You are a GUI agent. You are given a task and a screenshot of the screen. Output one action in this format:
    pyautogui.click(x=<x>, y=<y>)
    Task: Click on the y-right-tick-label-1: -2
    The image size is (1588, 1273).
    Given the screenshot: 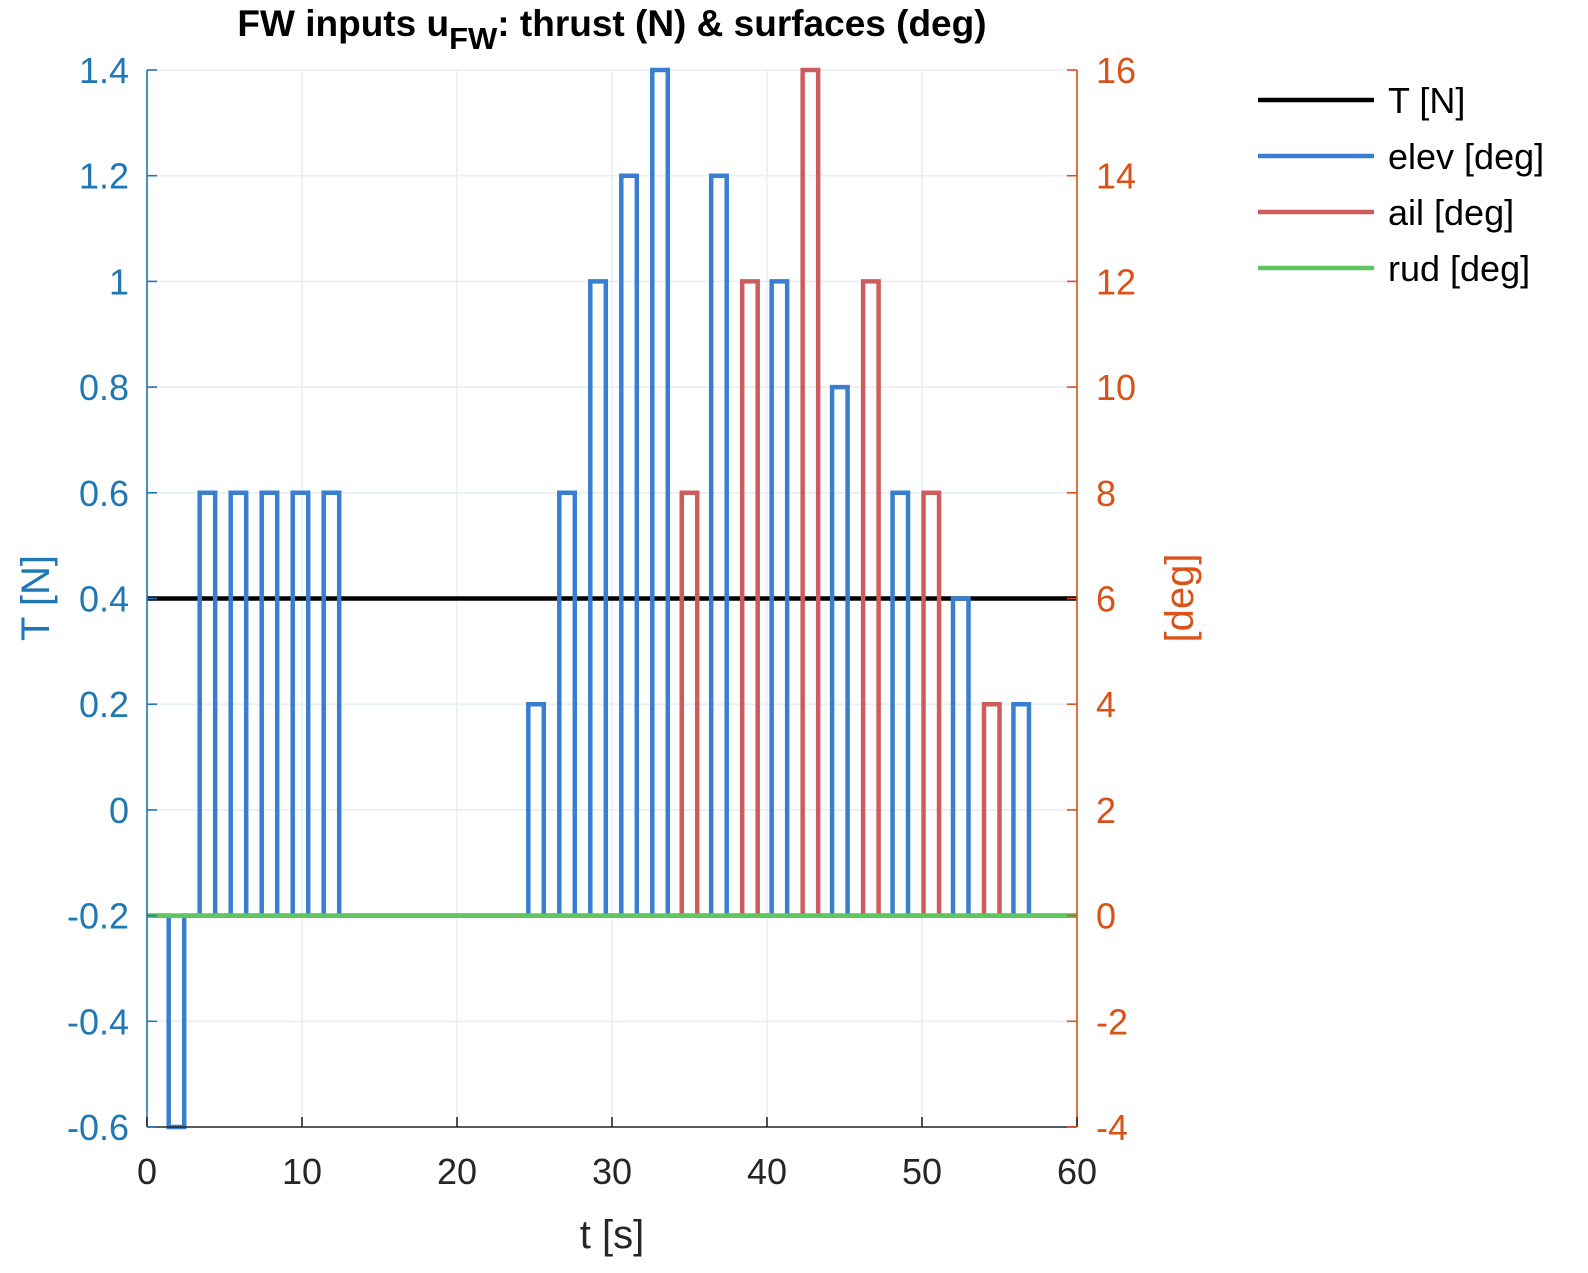 What is the action you would take?
    pyautogui.click(x=1112, y=1021)
    